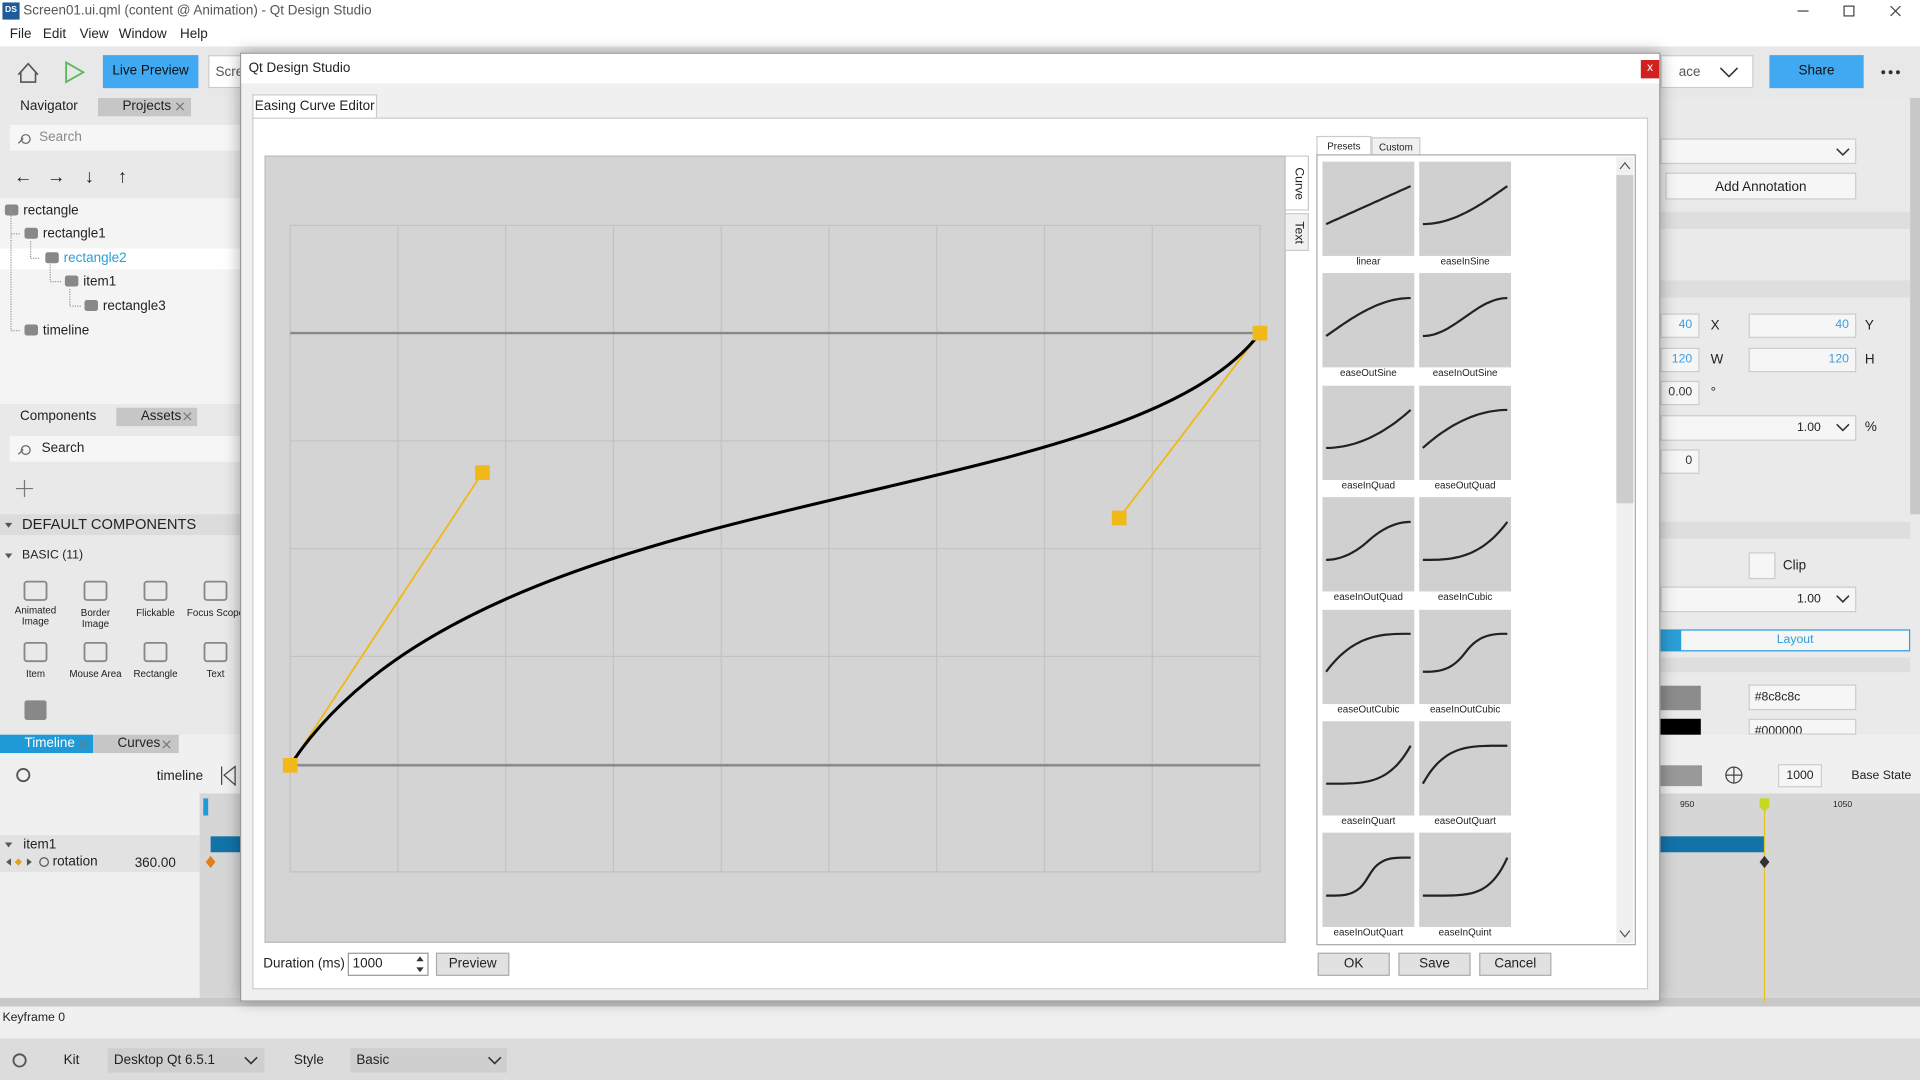 This screenshot has width=1920, height=1080. Describe the element at coordinates (1368, 597) in the screenshot. I see `preset-label: easeInOutQuad` at that location.